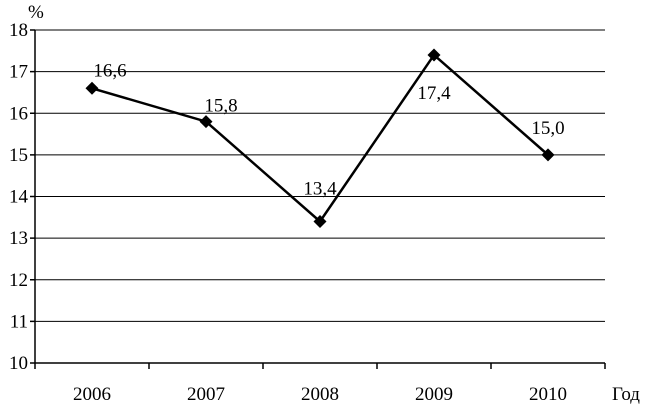 Image resolution: width=649 pixels, height=405 pixels. I want to click on x-tick-label: 2008, so click(320, 394).